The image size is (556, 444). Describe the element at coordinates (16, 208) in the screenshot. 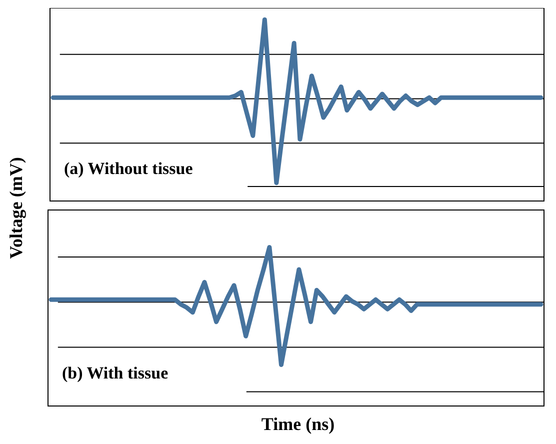

I see `y-axis-title: Voltage (mV)` at that location.